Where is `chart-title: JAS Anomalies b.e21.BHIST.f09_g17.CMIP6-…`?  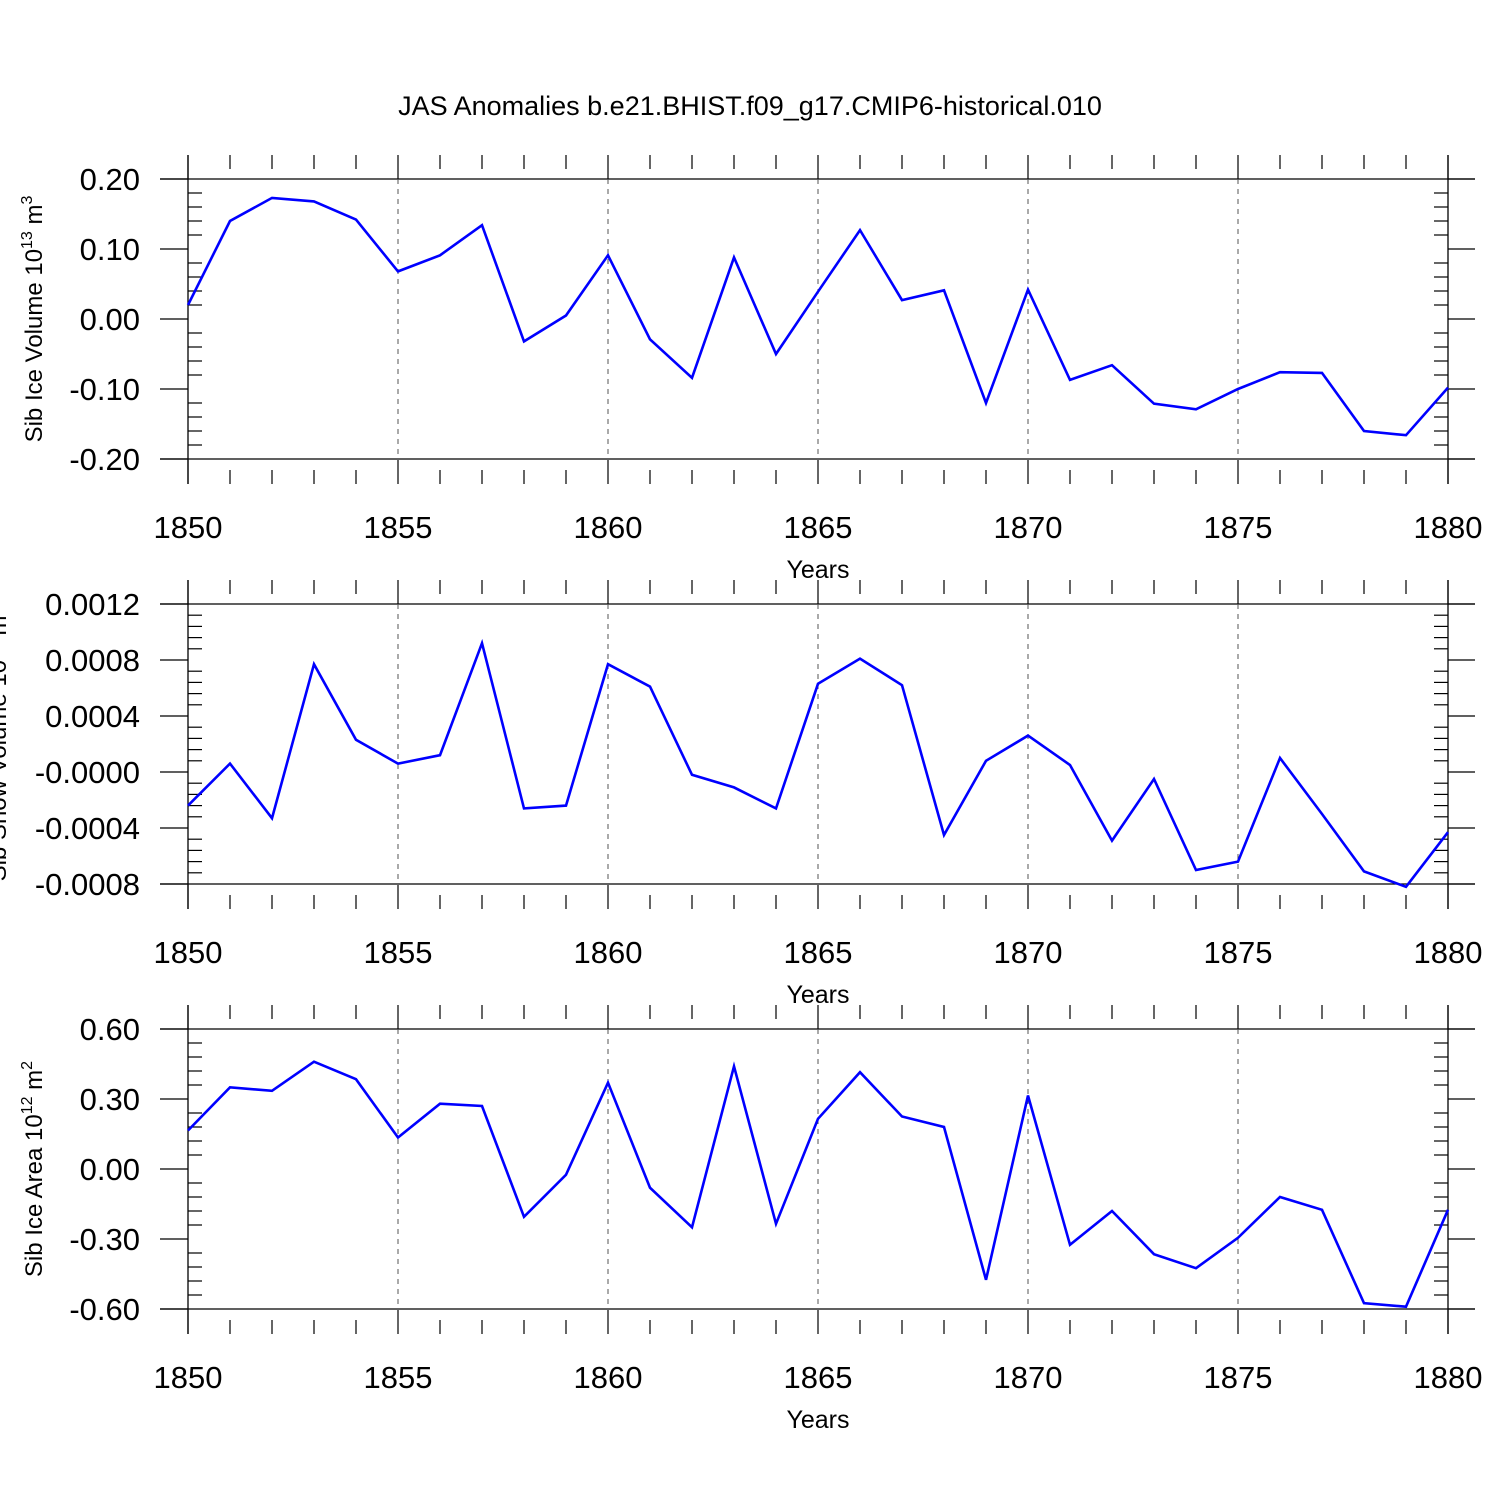
chart-title: JAS Anomalies b.e21.BHIST.f09_g17.CMIP6-… is located at coordinates (750, 106).